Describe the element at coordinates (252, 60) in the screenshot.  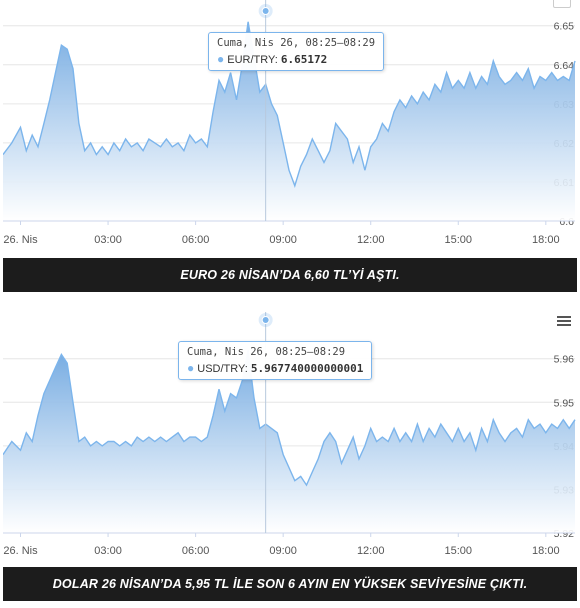
I see `tooltip-series-name: EUR/TRY:` at that location.